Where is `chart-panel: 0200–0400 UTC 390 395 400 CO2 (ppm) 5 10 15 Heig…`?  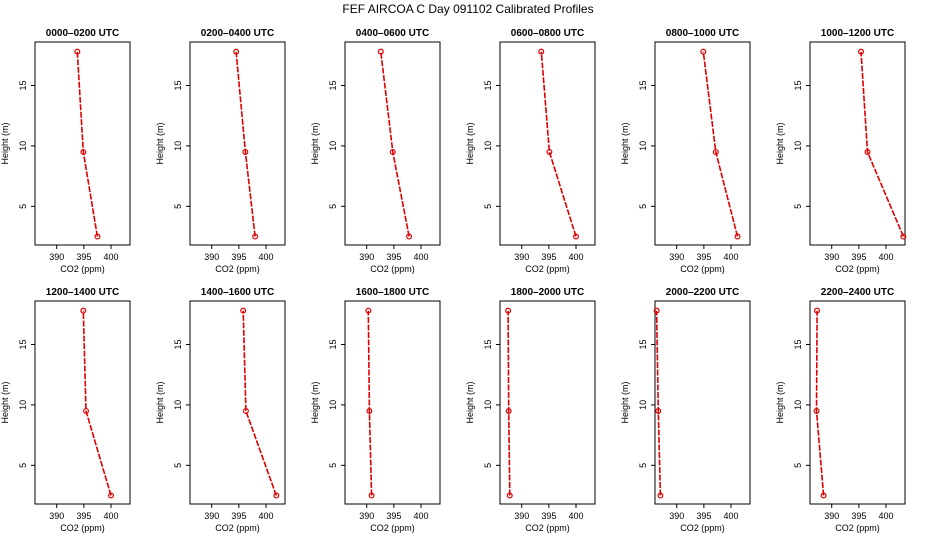 chart-panel: 0200–0400 UTC 390 395 400 CO2 (ppm) 5 10 15 Heig… is located at coordinates (220, 151).